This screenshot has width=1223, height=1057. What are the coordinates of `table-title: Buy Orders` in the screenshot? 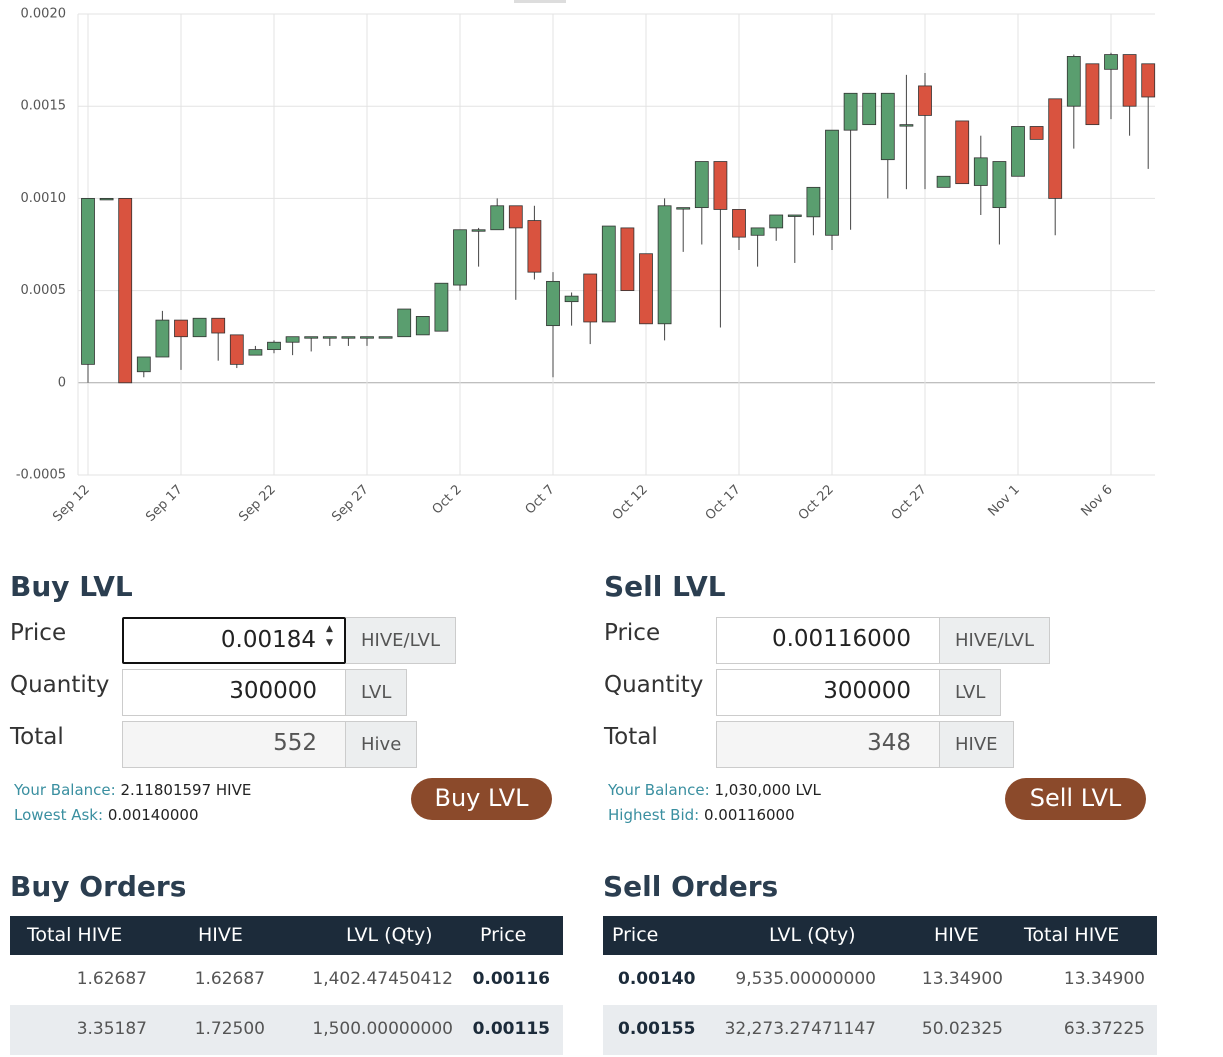 It's located at (98, 886).